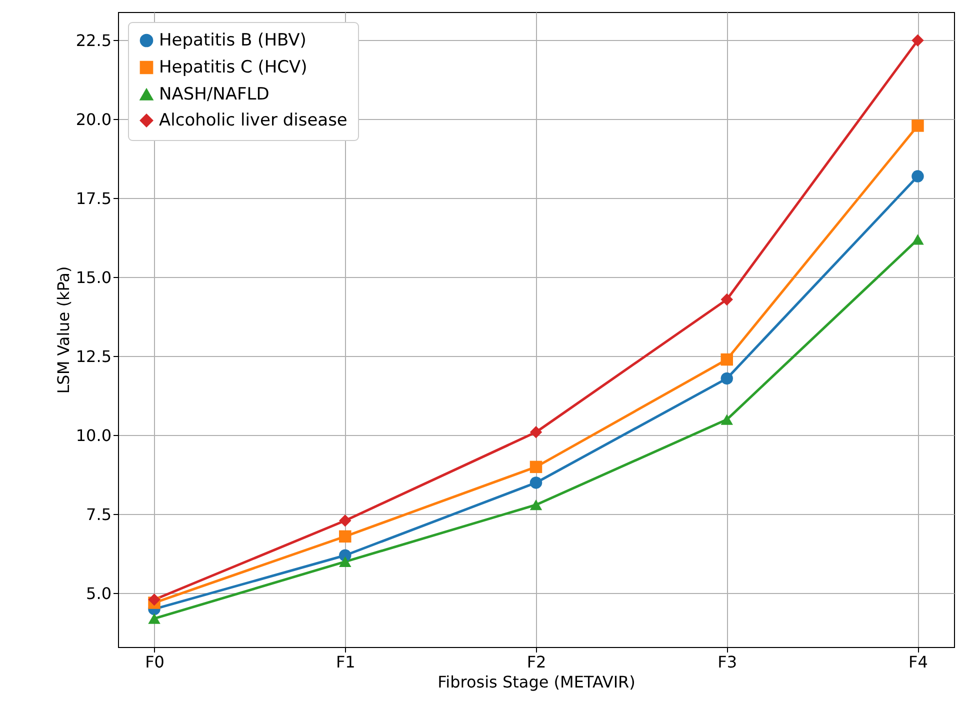 Image resolution: width=958 pixels, height=717 pixels. I want to click on y-tick-label: 7.5, so click(99, 514).